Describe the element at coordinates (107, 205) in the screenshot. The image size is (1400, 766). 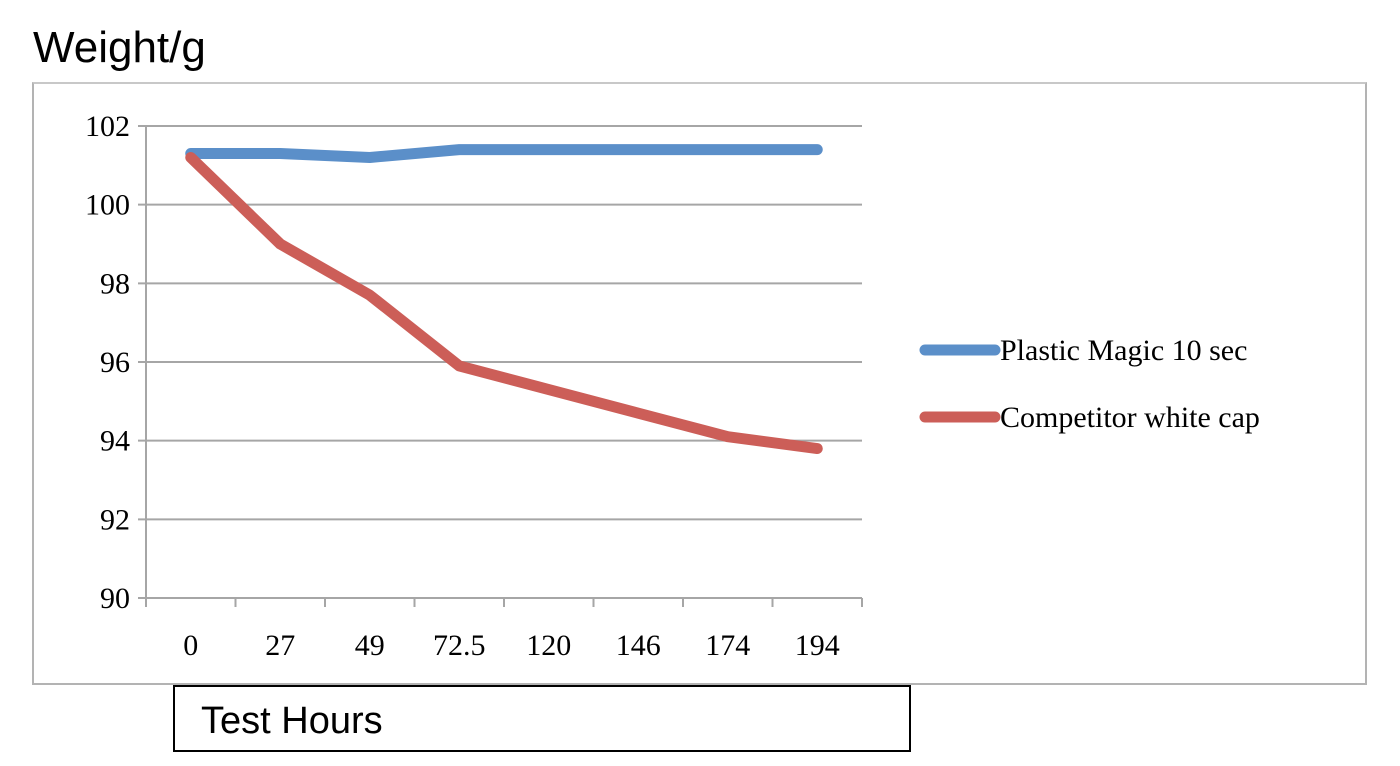
I see `y-tick-label: 100` at that location.